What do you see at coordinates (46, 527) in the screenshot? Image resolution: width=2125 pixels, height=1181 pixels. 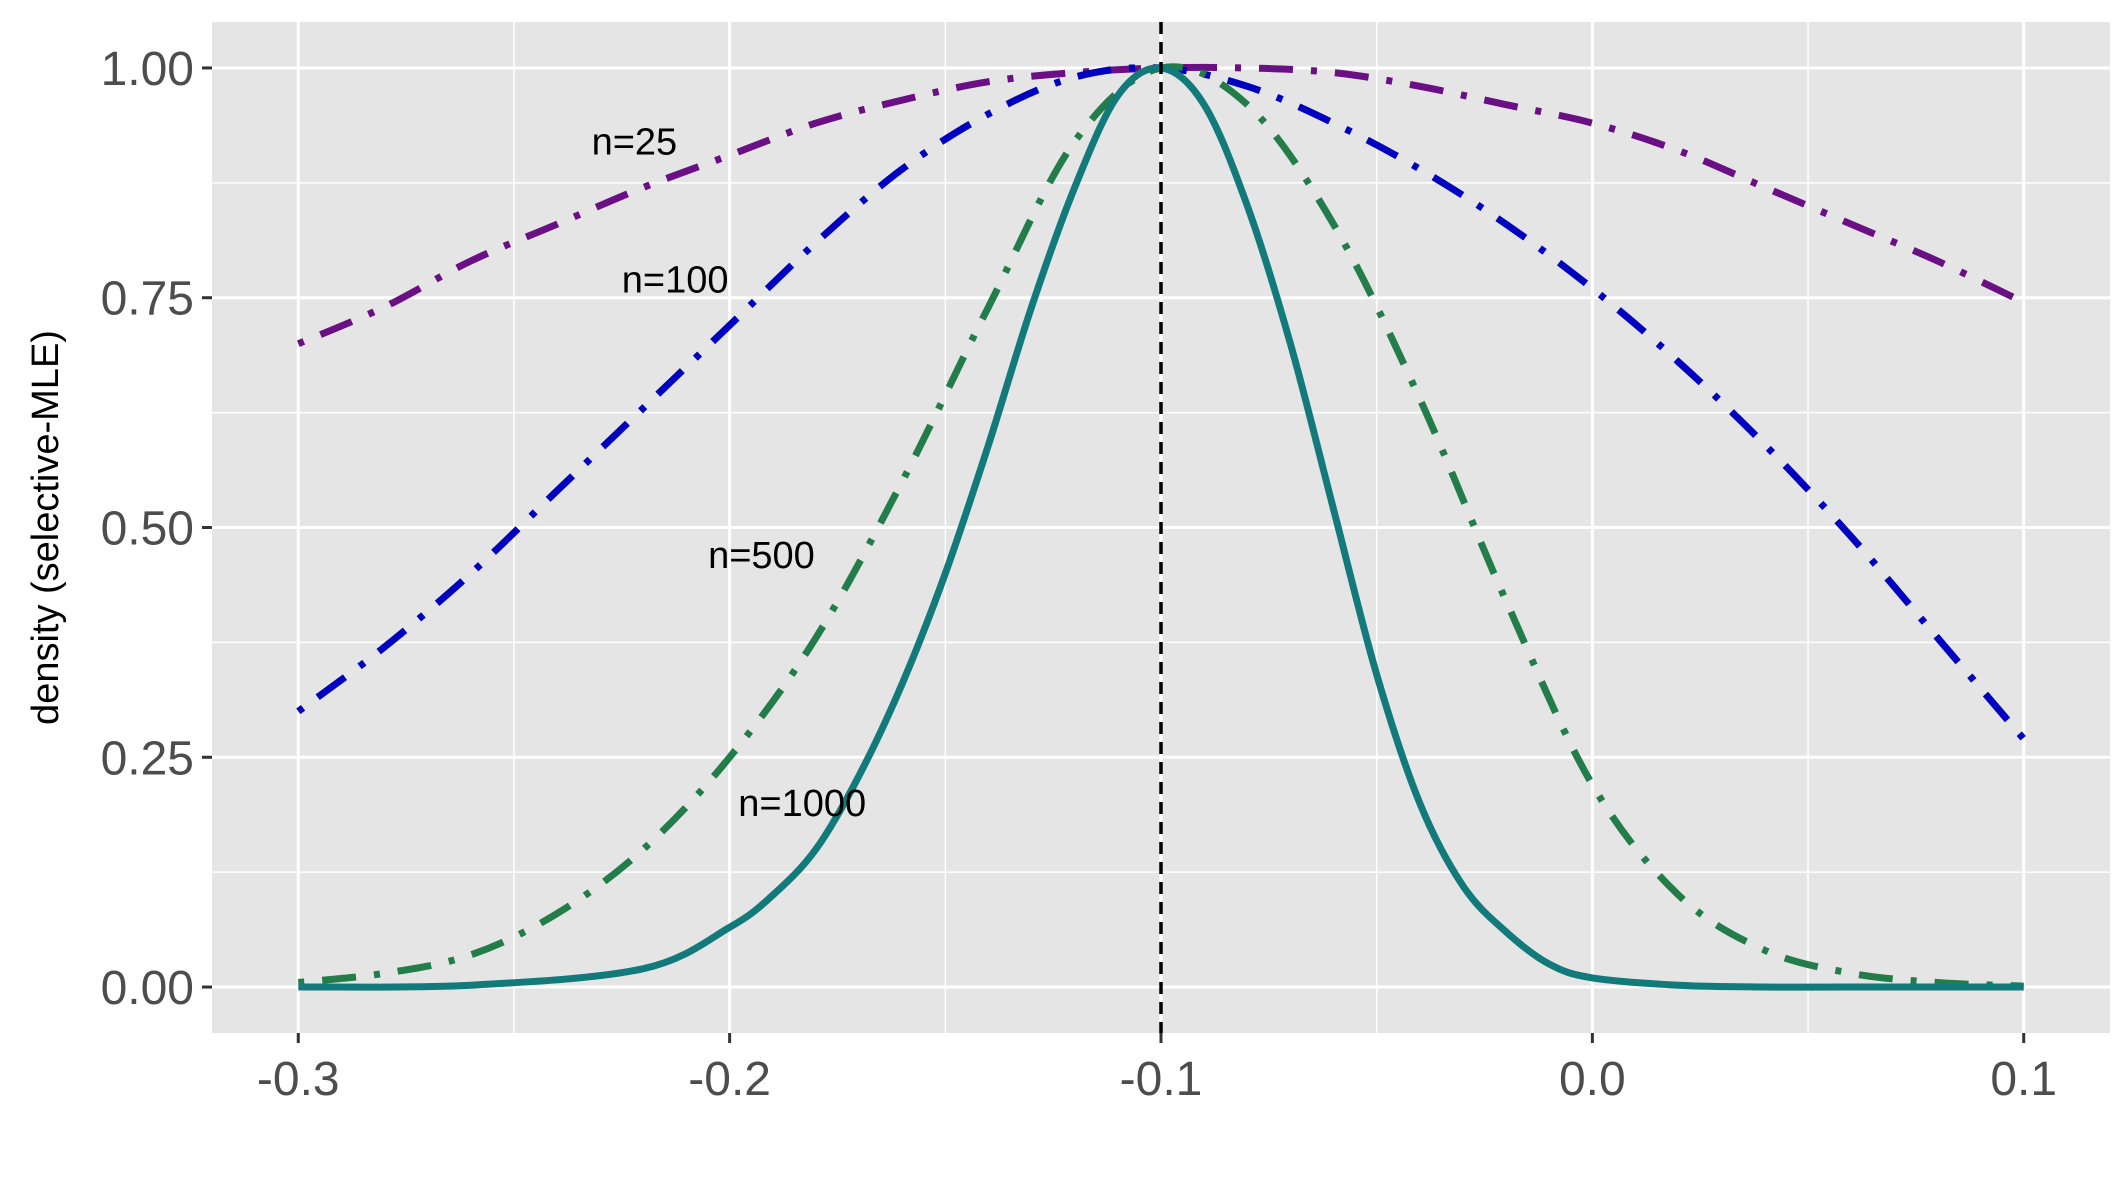 I see `y-axis-title: density (selective-MLE)` at bounding box center [46, 527].